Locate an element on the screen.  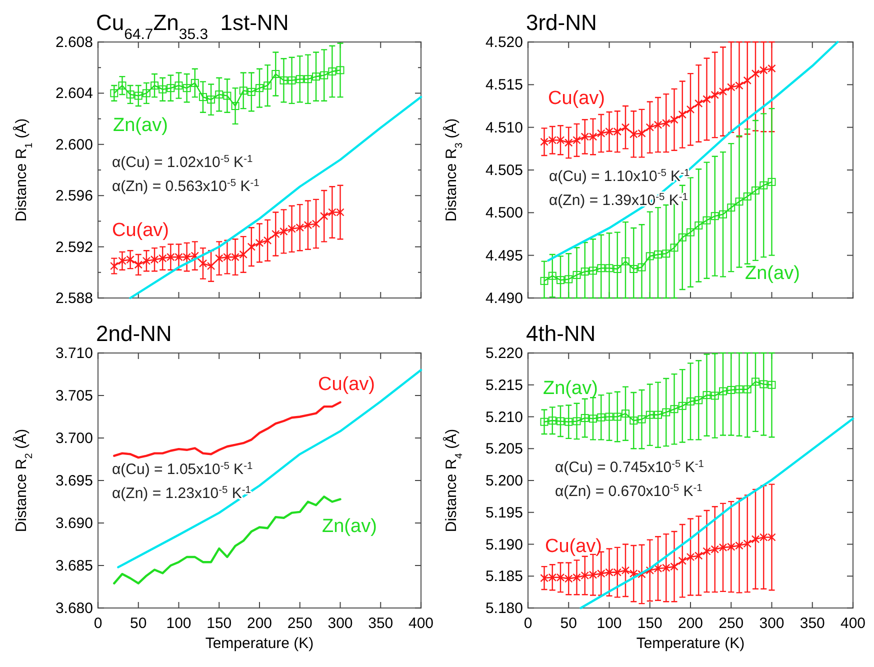
y-tick-label: 3.695 is located at coordinates (74, 481).